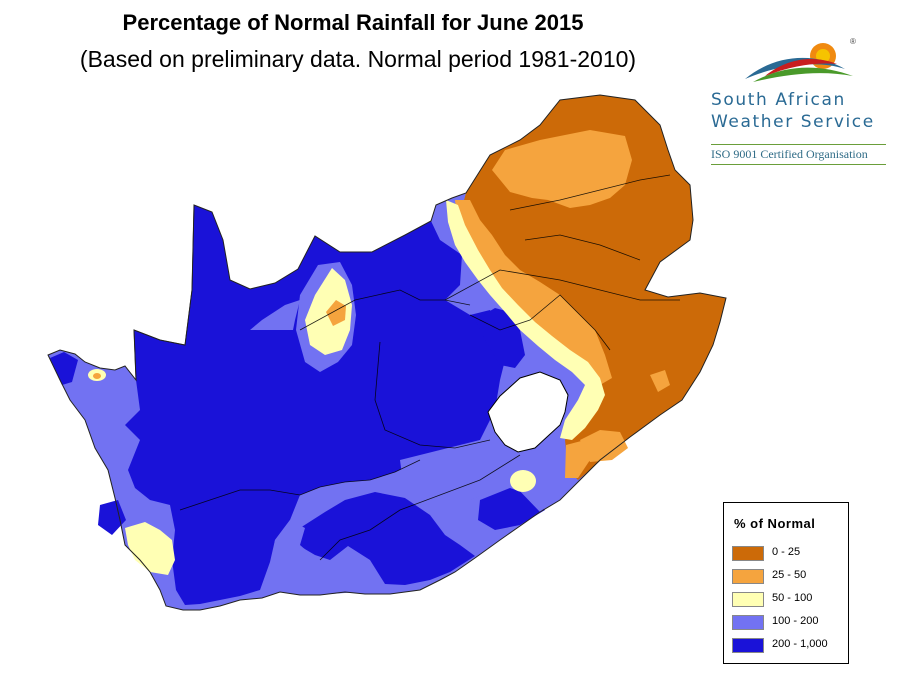 This screenshot has width=900, height=695. I want to click on logo-text-line2: Weather Service, so click(793, 122).